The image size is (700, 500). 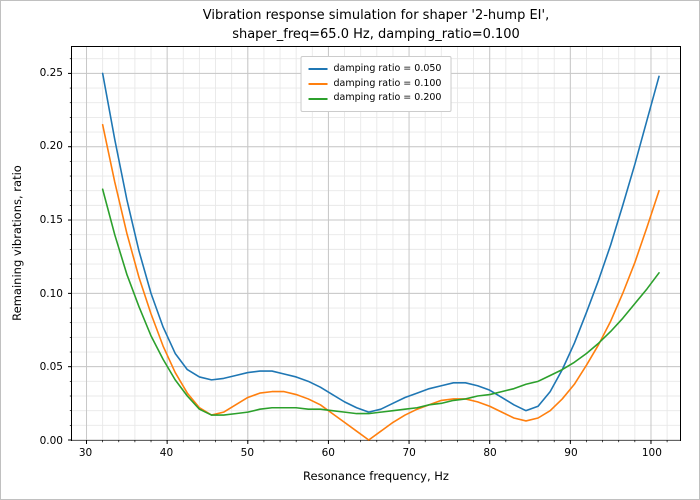 What do you see at coordinates (571, 453) in the screenshot?
I see `x-tick-label: 90` at bounding box center [571, 453].